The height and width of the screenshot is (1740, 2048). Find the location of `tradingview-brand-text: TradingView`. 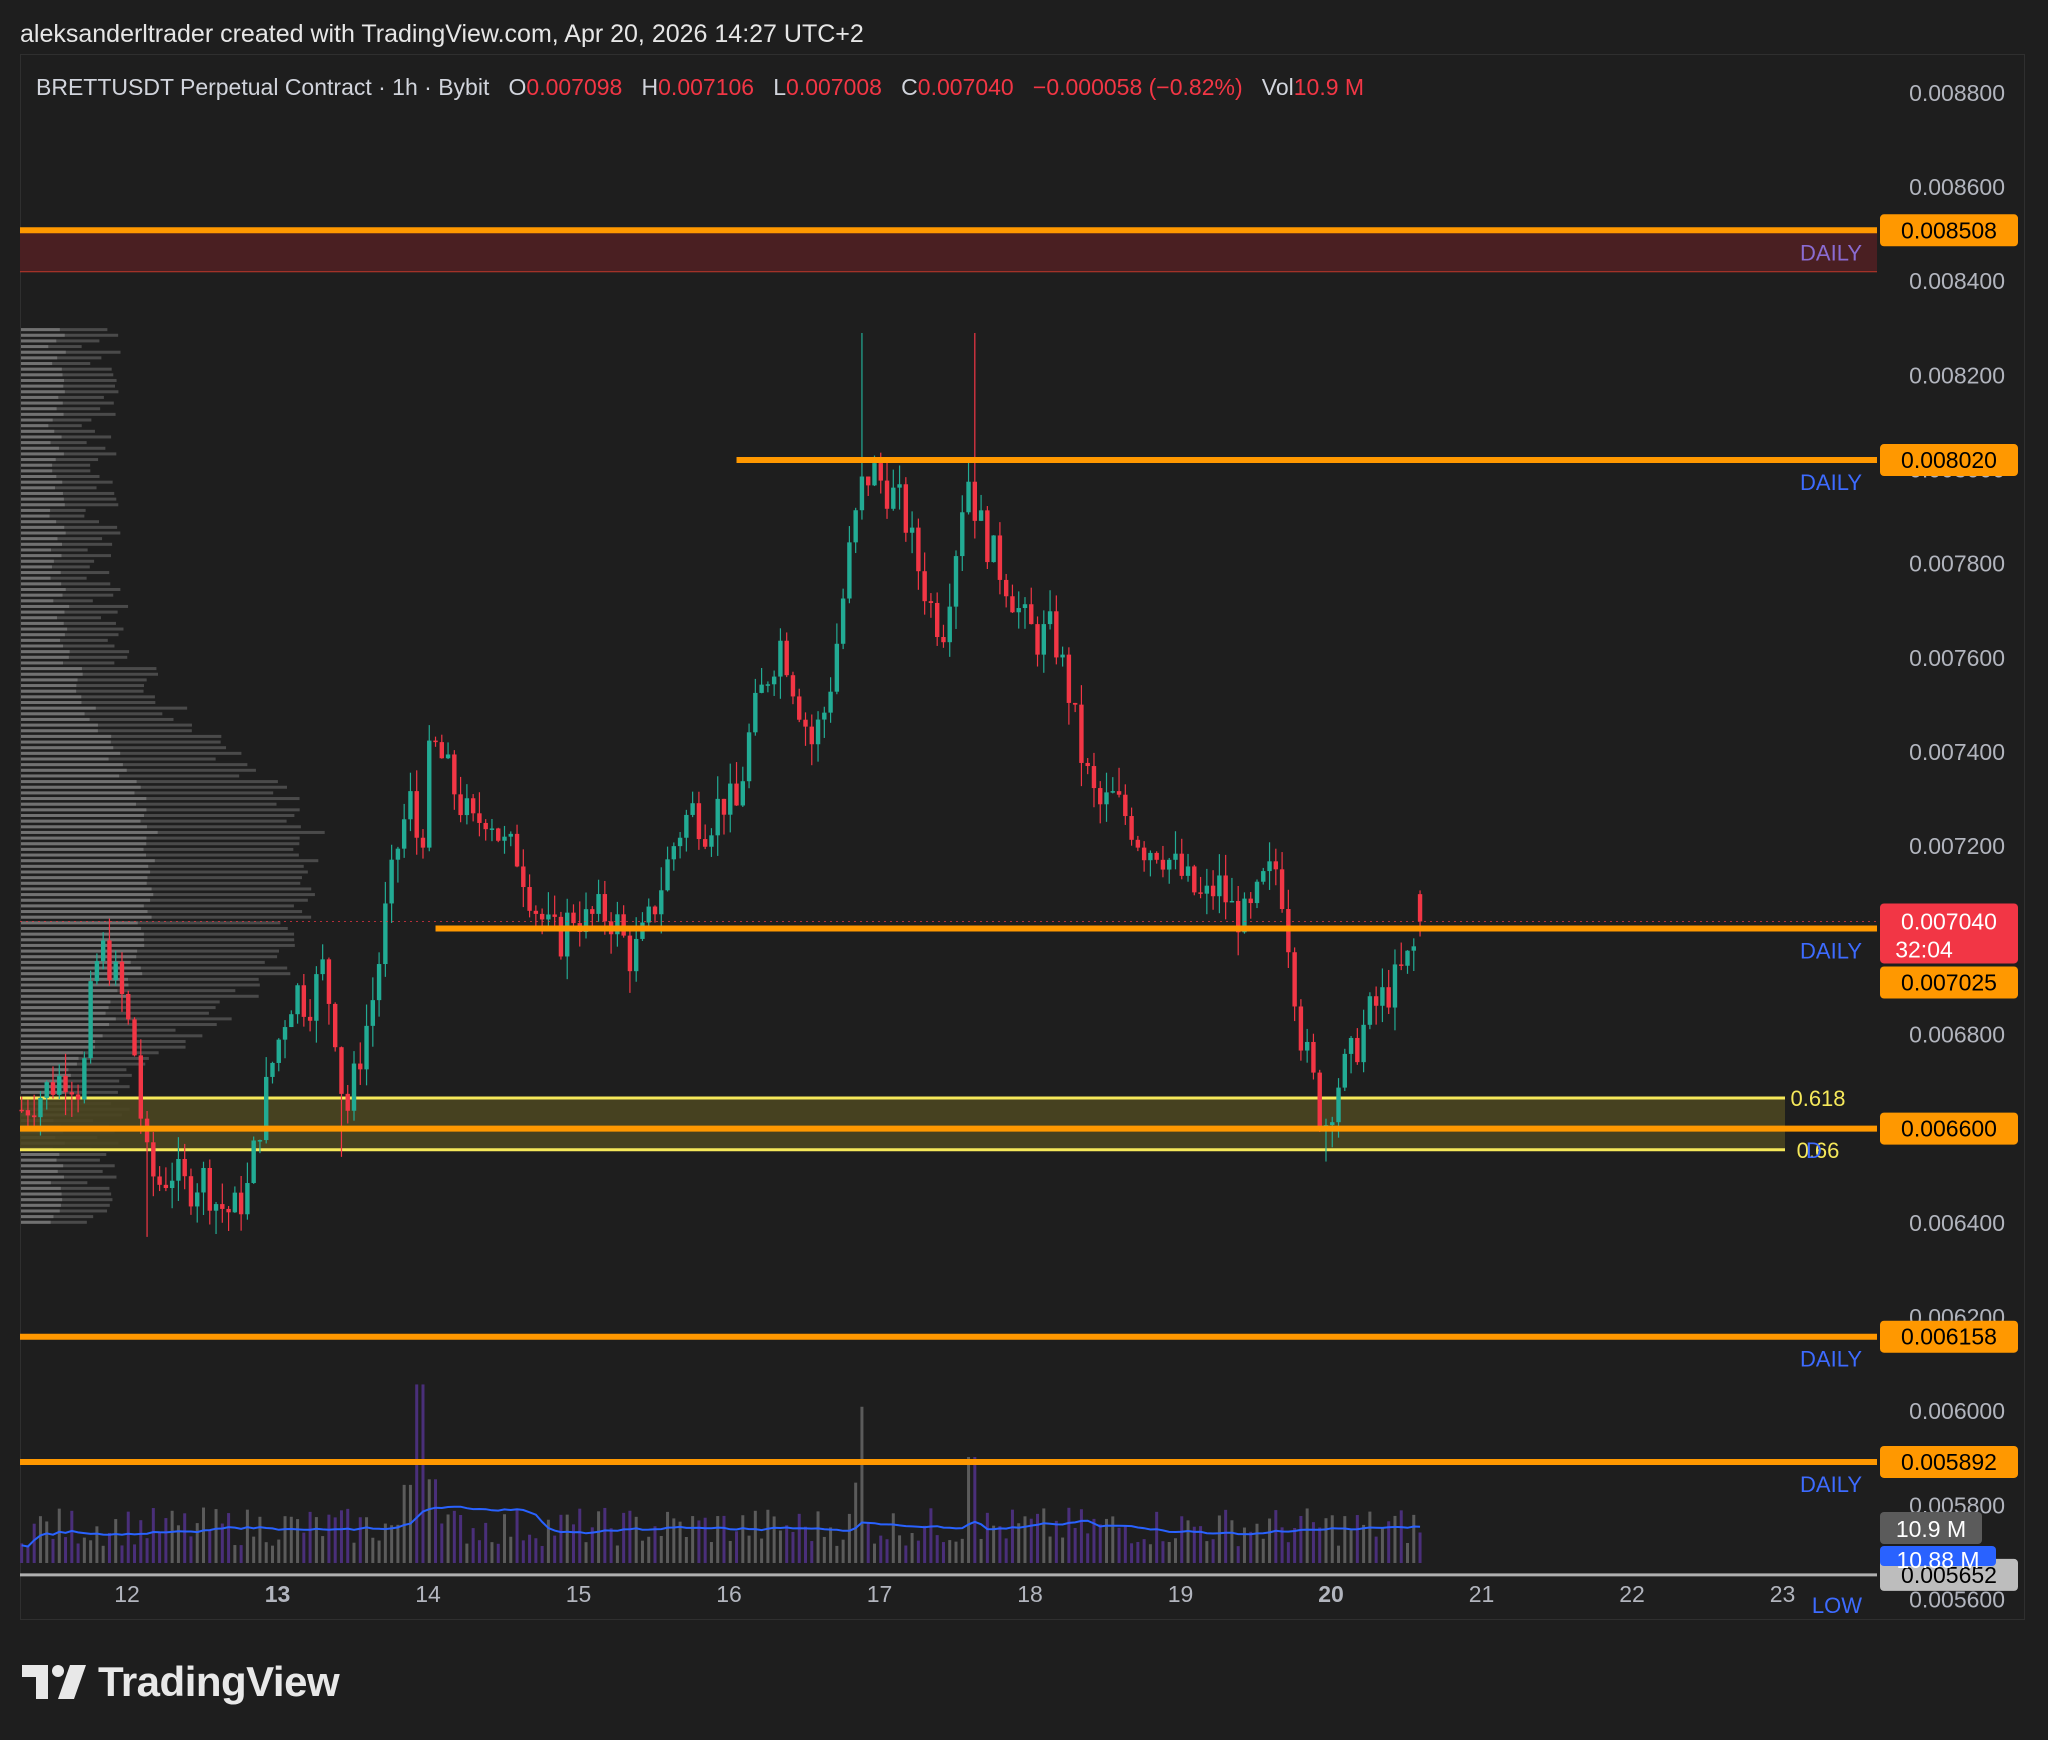

tradingview-brand-text: TradingView is located at coordinates (219, 1681).